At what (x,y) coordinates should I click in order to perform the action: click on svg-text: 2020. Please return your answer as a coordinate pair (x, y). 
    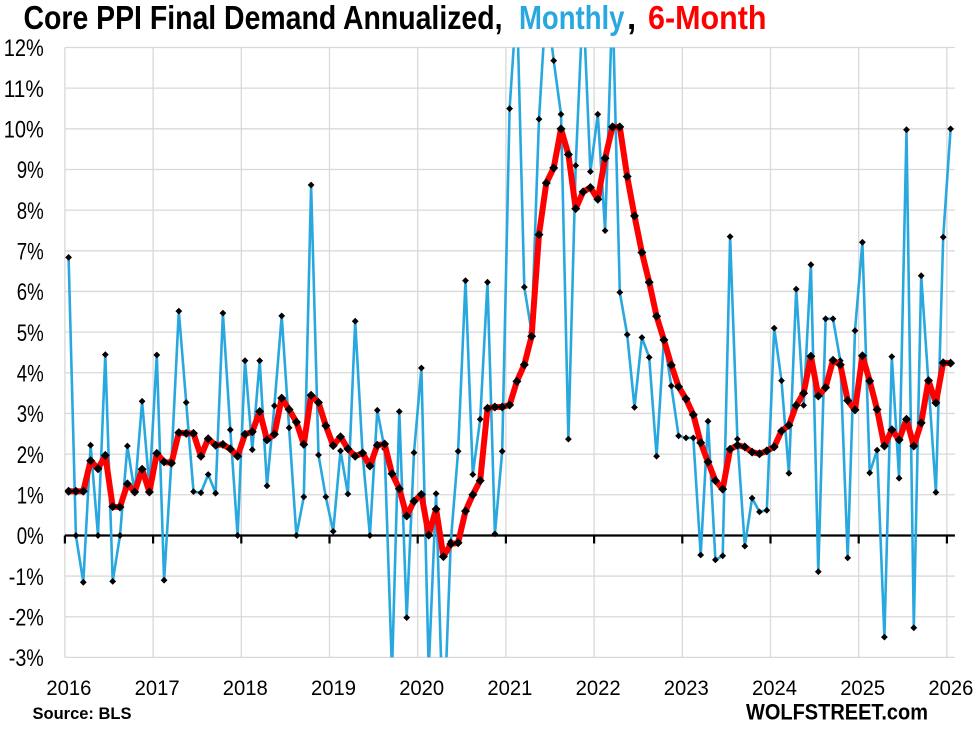
    Looking at the image, I should click on (421, 688).